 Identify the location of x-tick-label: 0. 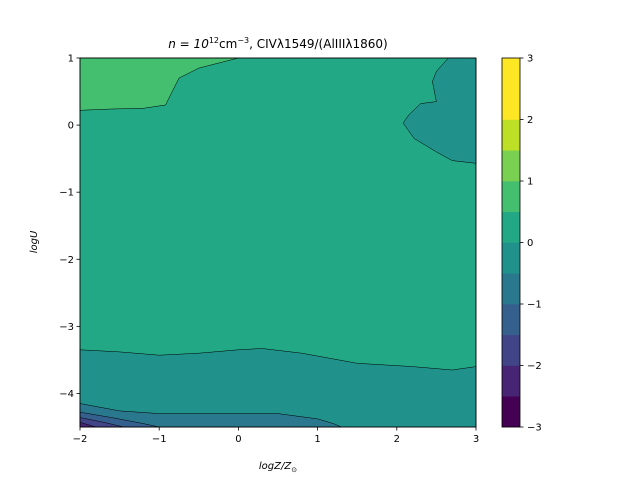
(238, 439).